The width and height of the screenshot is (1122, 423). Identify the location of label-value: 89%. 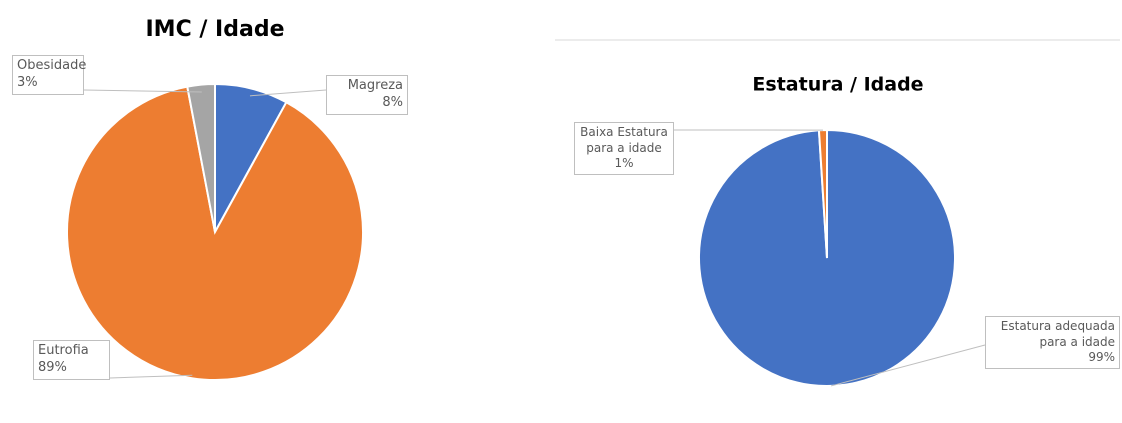
(52, 367).